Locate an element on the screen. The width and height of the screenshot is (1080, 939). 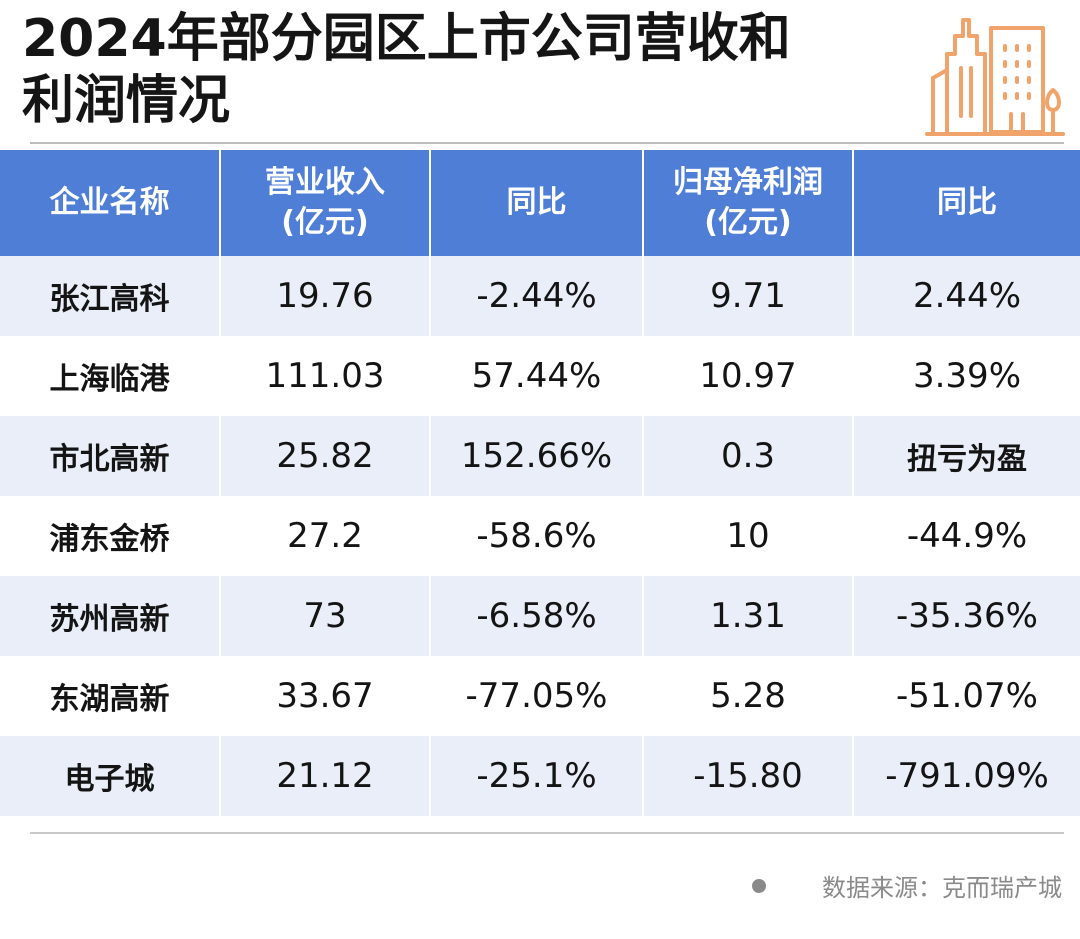
header-profit-unit: (亿元) is located at coordinates (748, 222).